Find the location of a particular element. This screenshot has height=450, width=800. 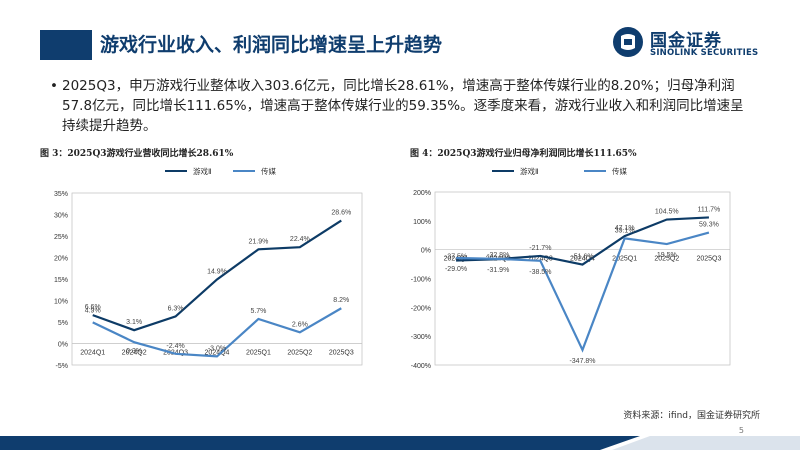

y-tick-label: 10% is located at coordinates (61, 302).